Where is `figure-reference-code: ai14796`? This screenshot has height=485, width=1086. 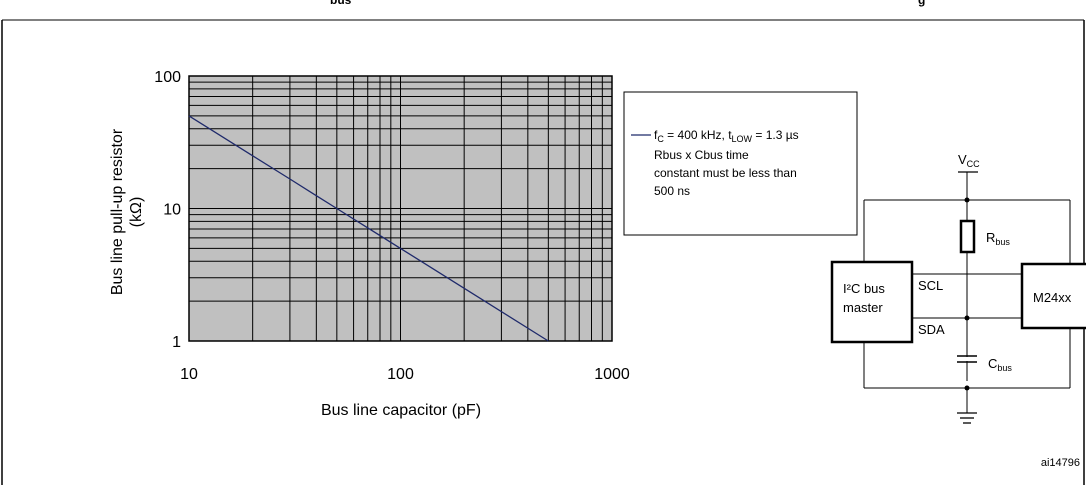
figure-reference-code: ai14796 is located at coordinates (1060, 463).